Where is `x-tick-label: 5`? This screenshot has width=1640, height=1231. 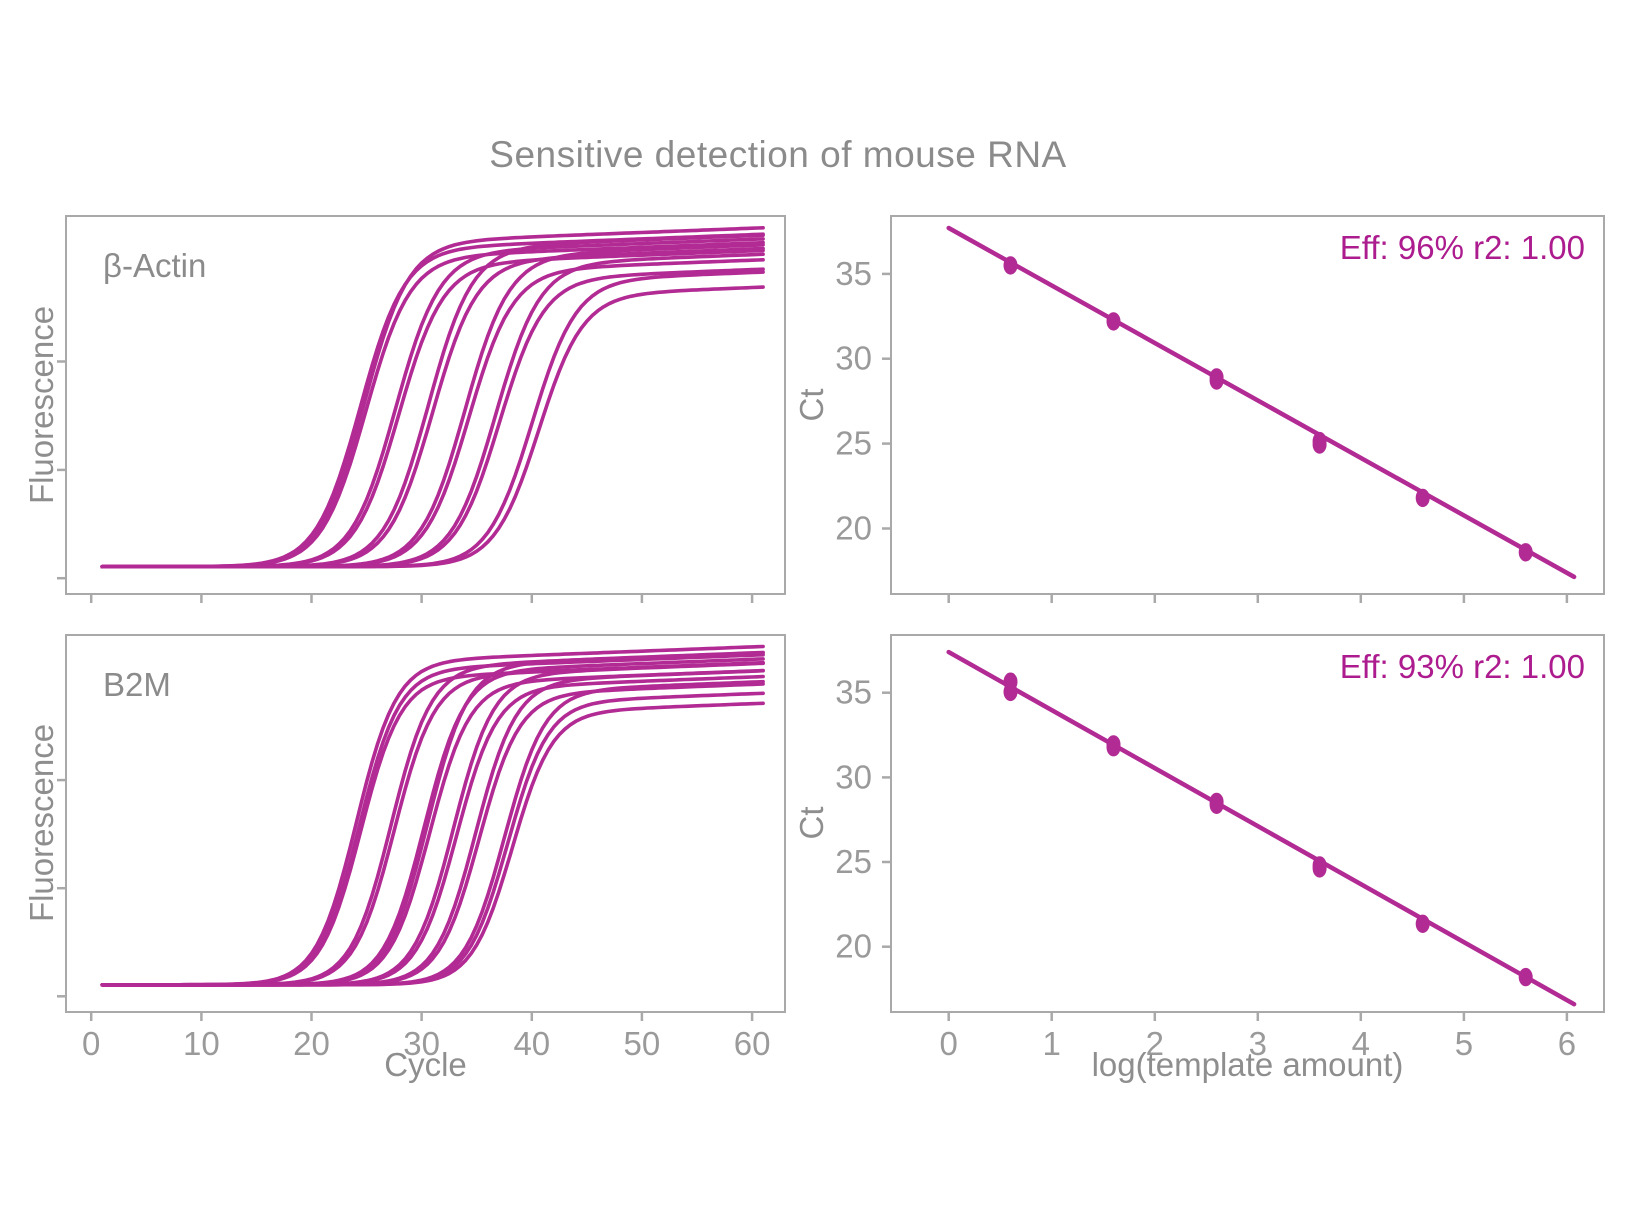
x-tick-label: 5 is located at coordinates (1464, 1043).